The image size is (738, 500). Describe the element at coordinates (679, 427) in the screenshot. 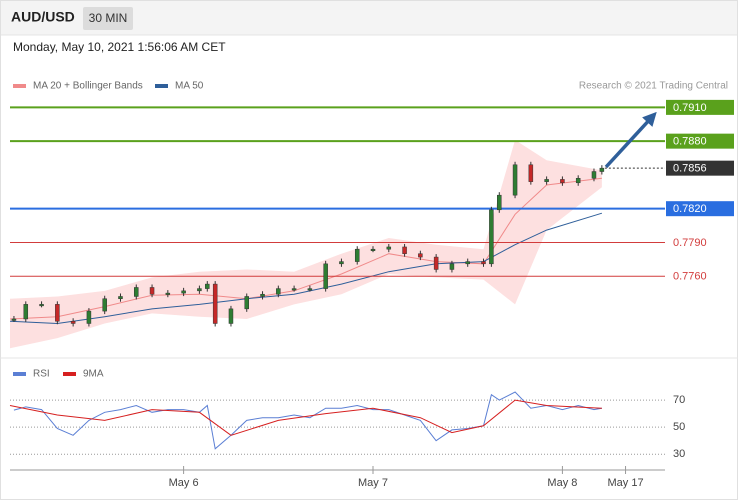

I see `y-tick-label: 50` at that location.